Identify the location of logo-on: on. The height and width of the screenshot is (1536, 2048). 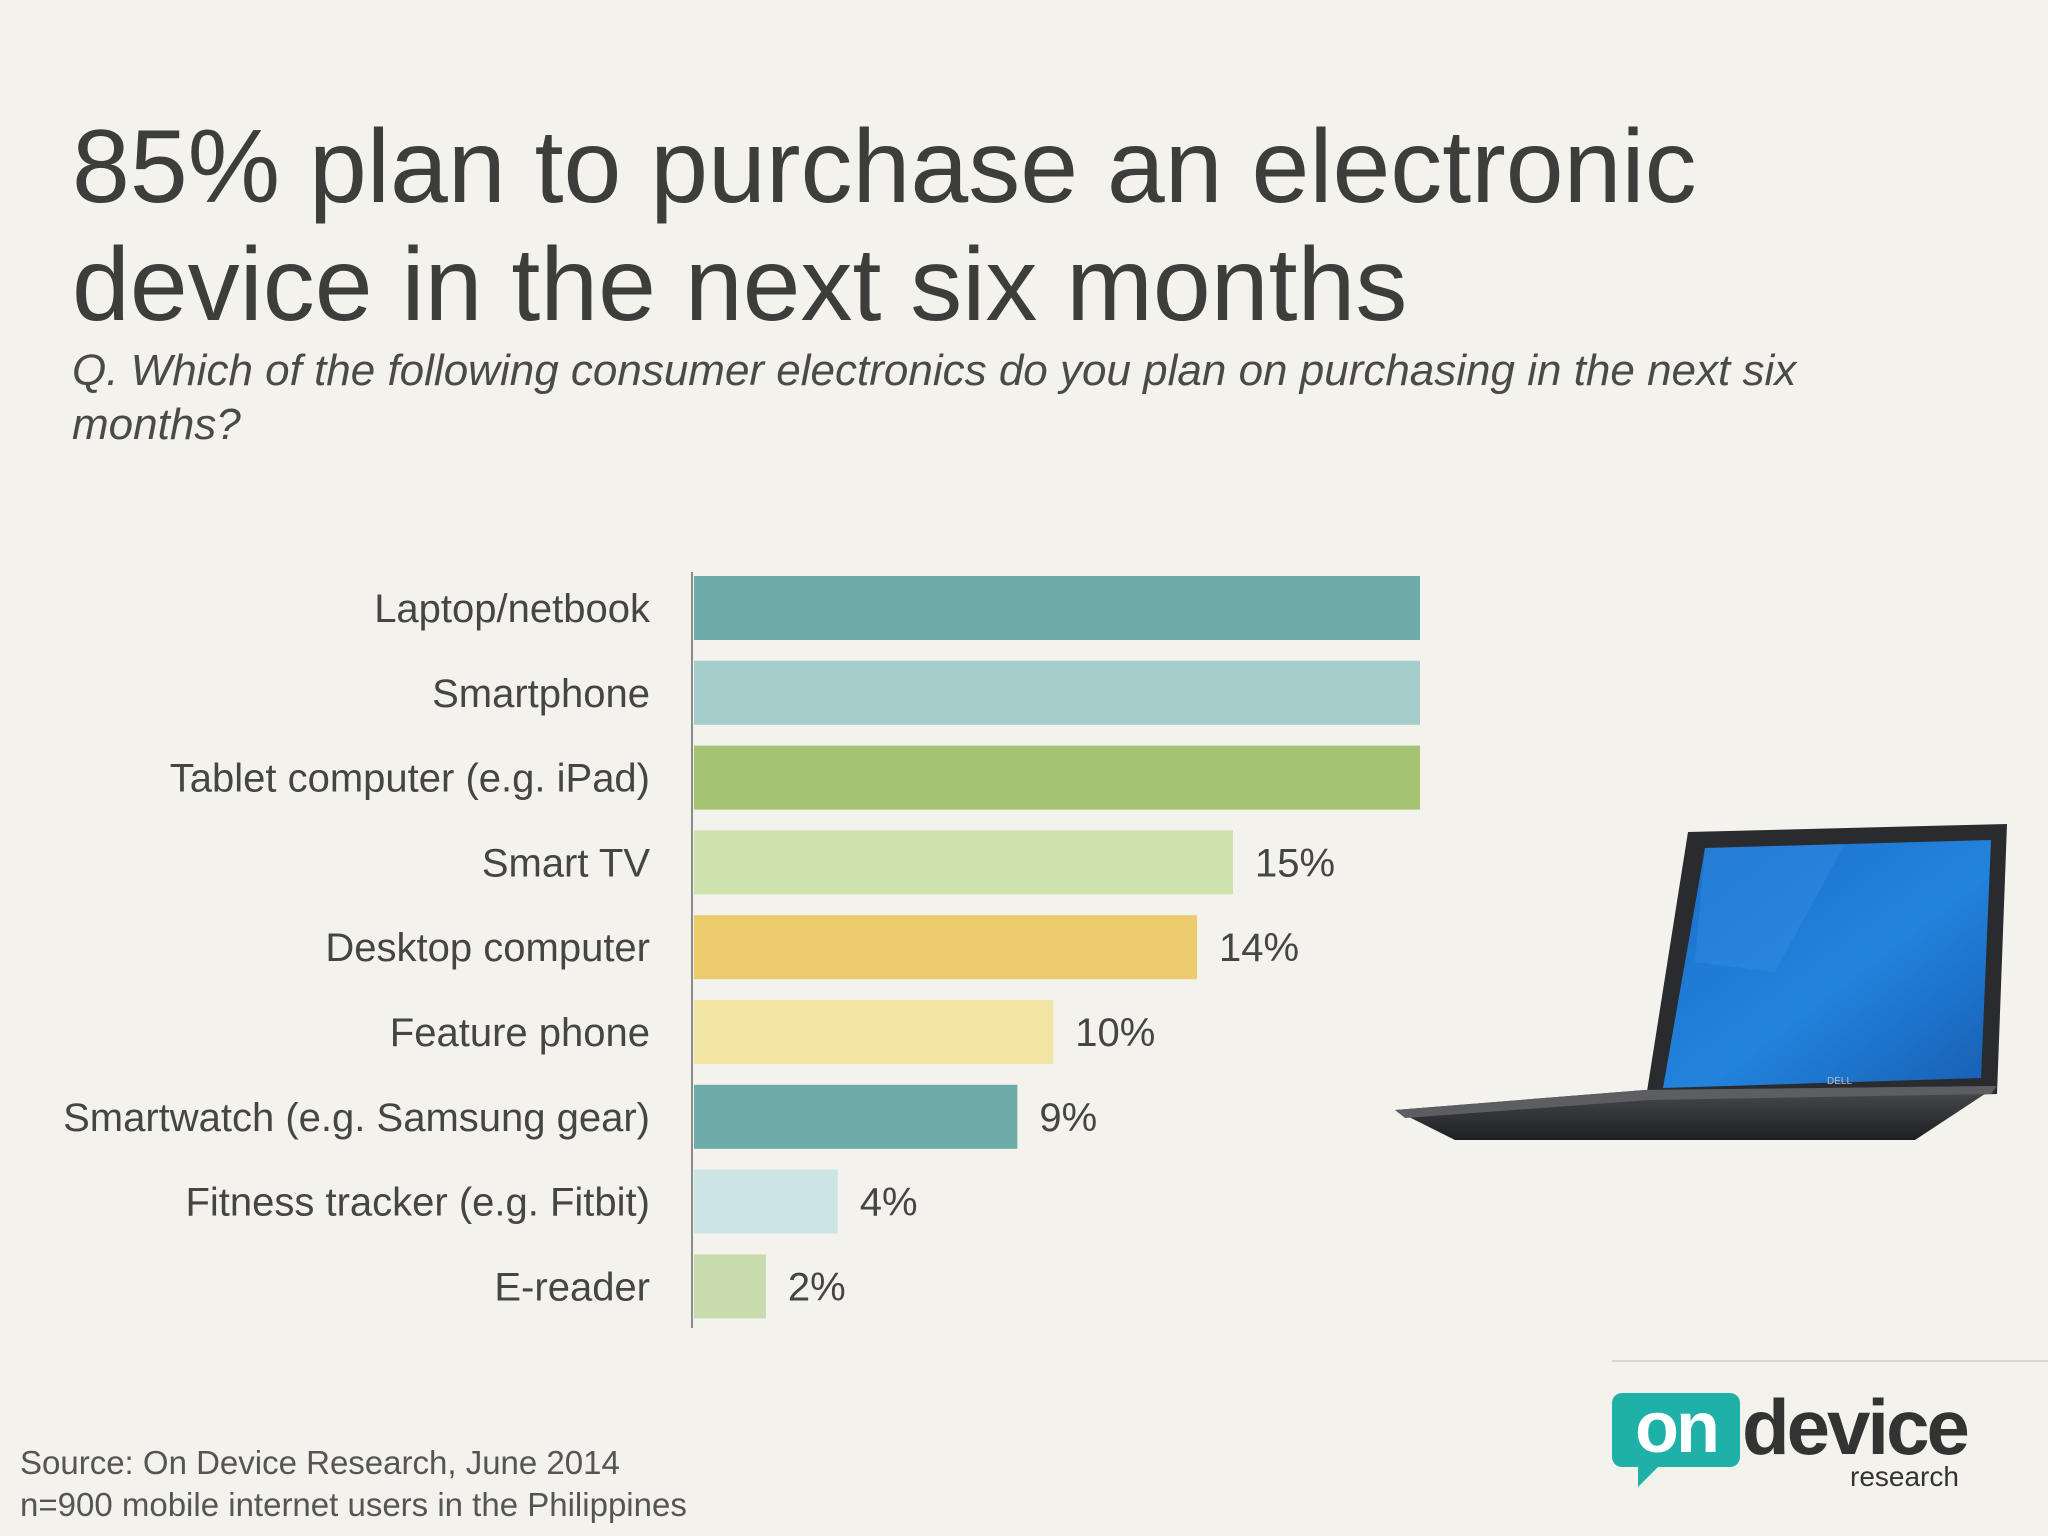
(1676, 1429).